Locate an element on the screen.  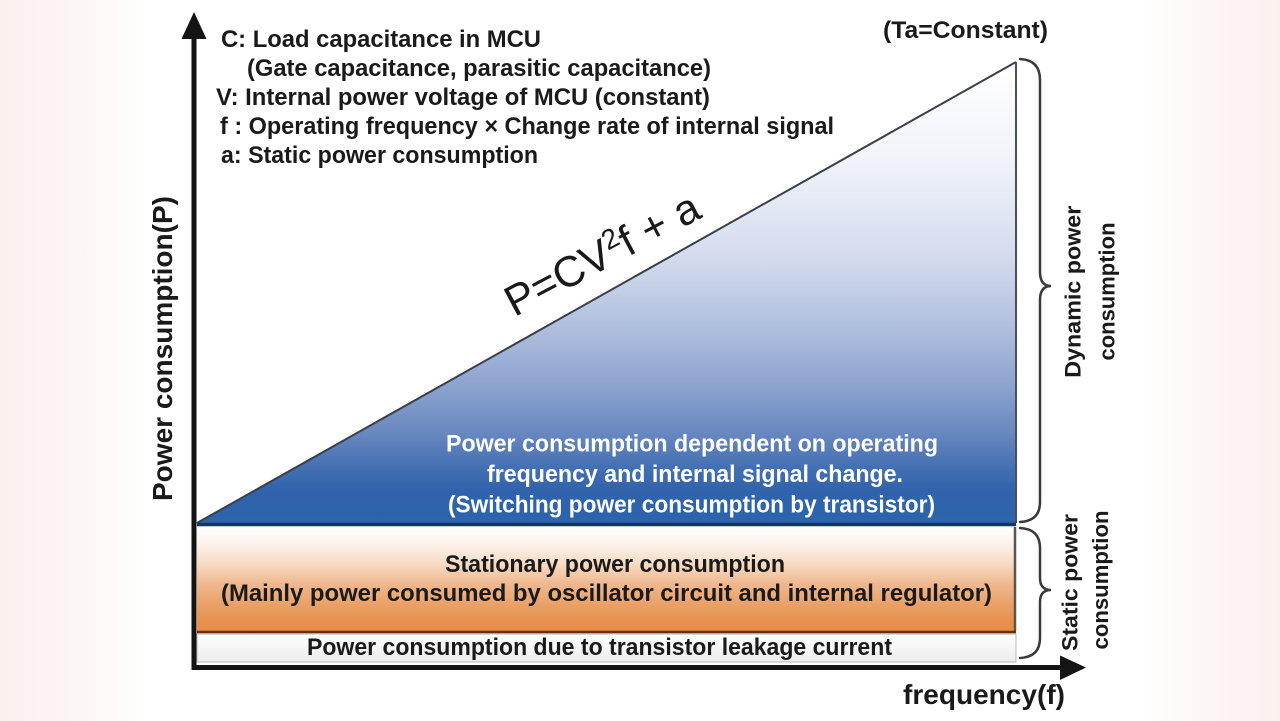
svg-text: Static power is located at coordinates (1070, 582).